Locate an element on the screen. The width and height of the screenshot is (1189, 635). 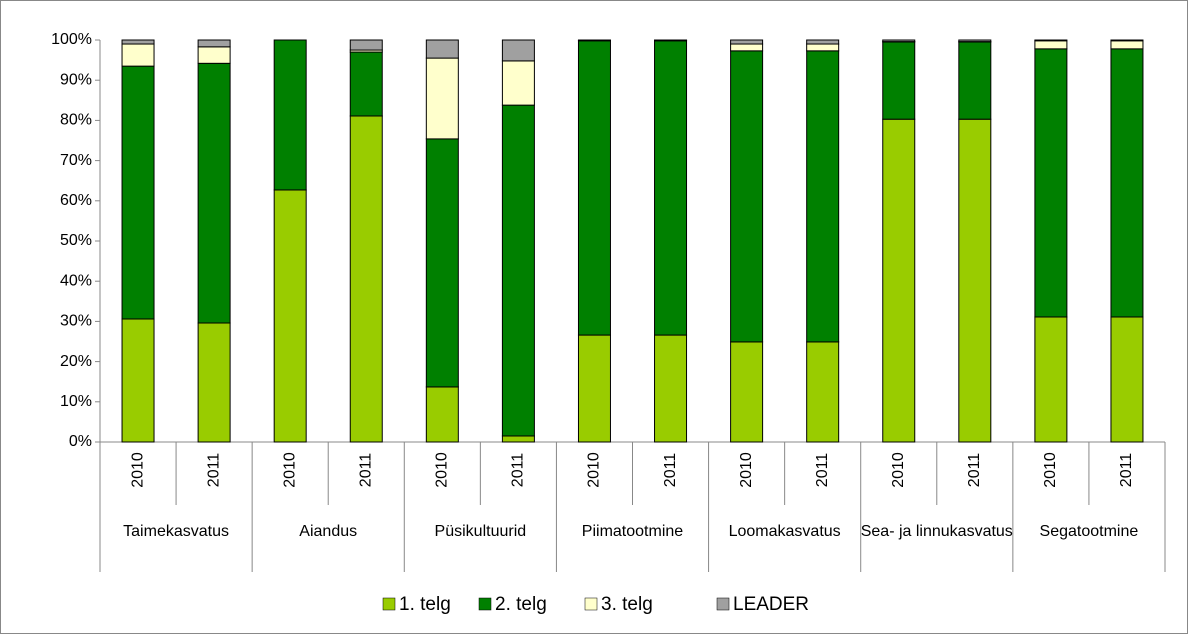
group-label: Loomakasvatus is located at coordinates (784, 531).